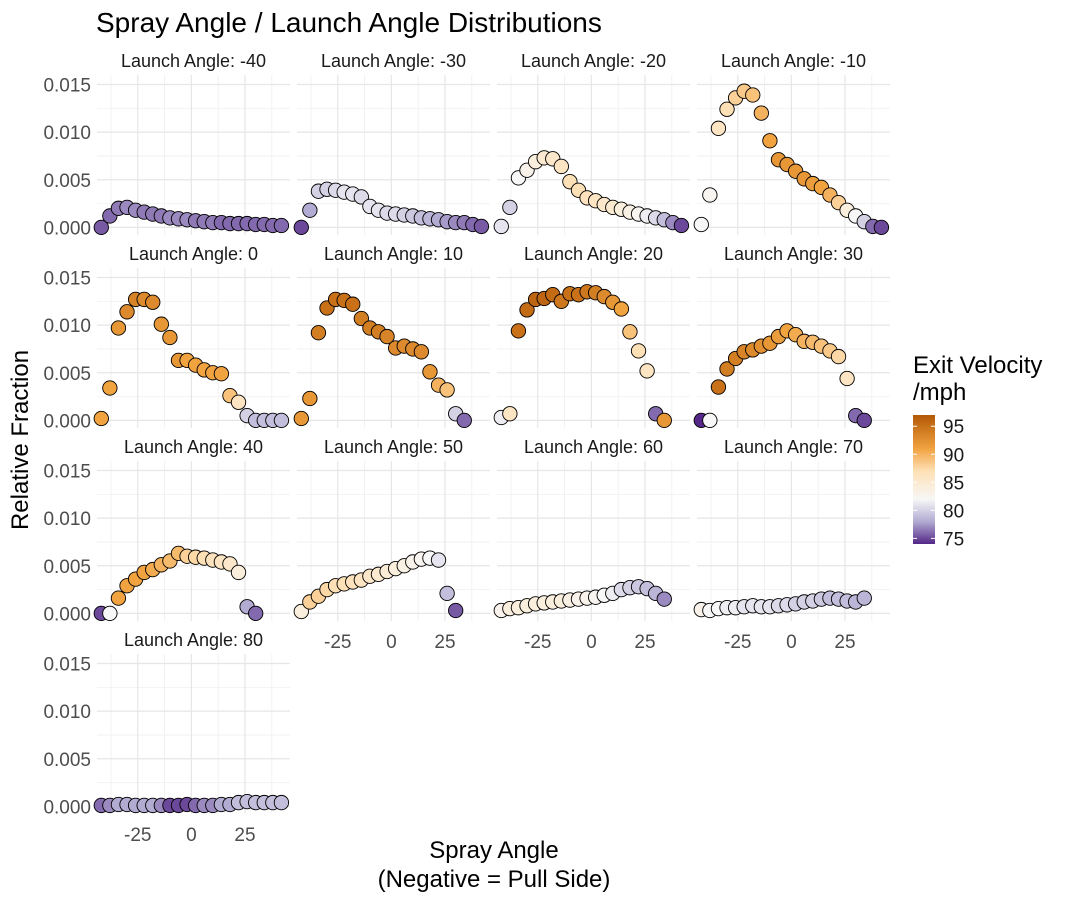  I want to click on facet-label: Launch Angle: 20, so click(593, 254).